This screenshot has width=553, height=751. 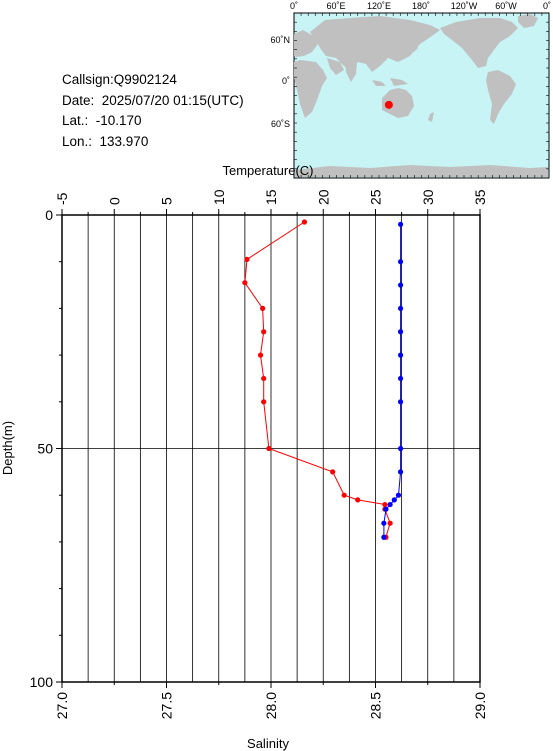 I want to click on temperature-axis-title: Temperature(C), so click(x=267, y=170).